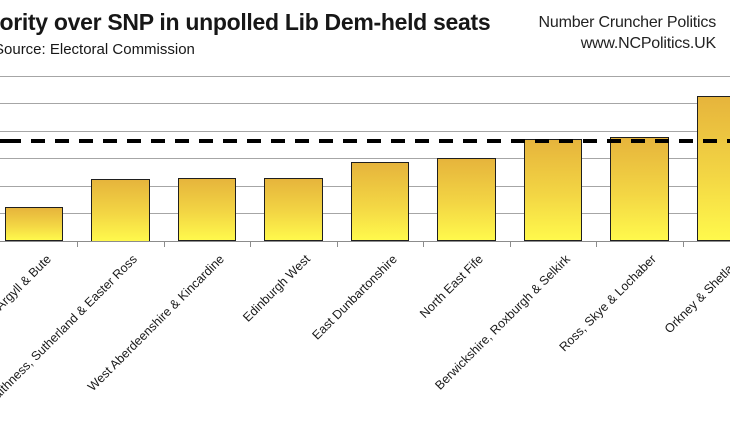  What do you see at coordinates (365, 140) in the screenshot?
I see `dashed-reference-line` at bounding box center [365, 140].